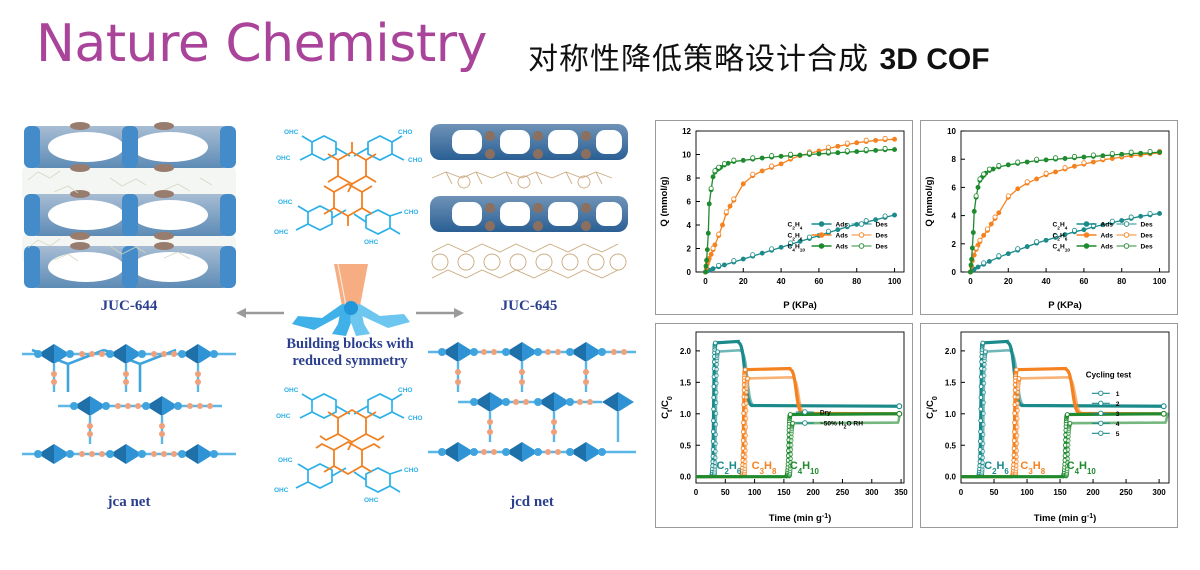 Image resolution: width=1200 pixels, height=570 pixels. I want to click on svg-text: 250, so click(1126, 492).